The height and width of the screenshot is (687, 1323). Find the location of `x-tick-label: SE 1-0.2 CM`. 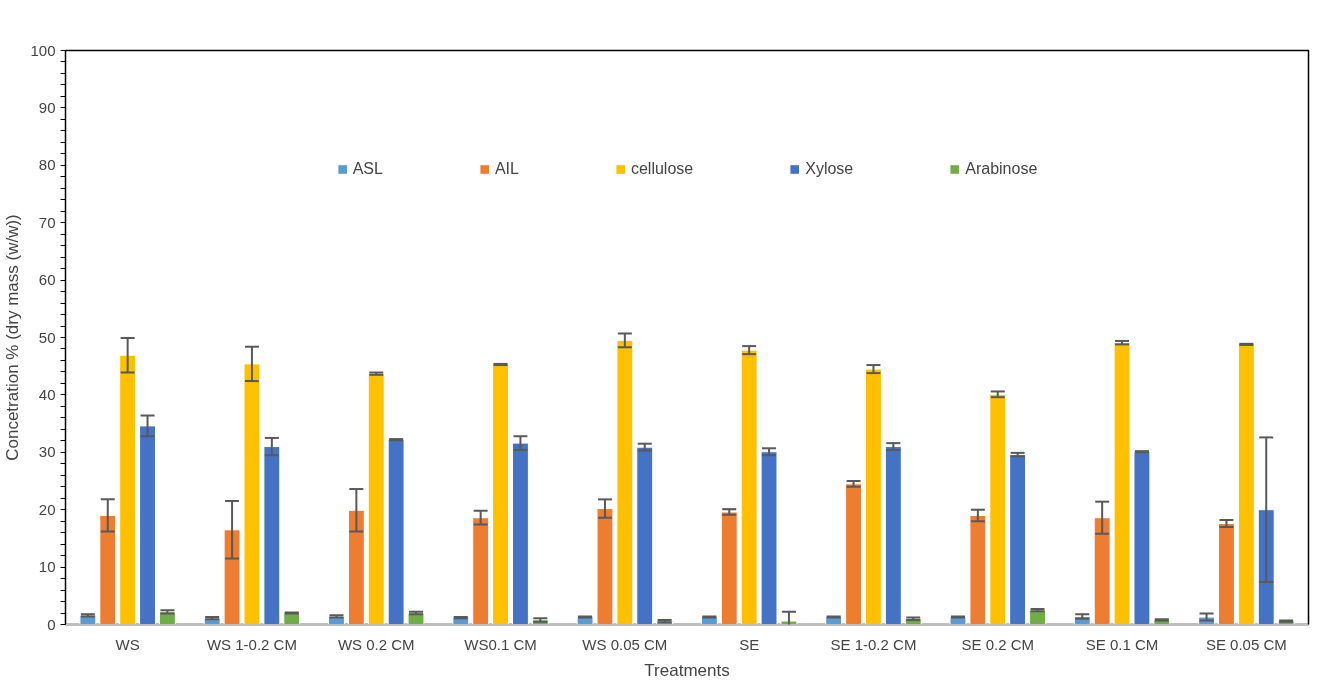

x-tick-label: SE 1-0.2 CM is located at coordinates (873, 644).